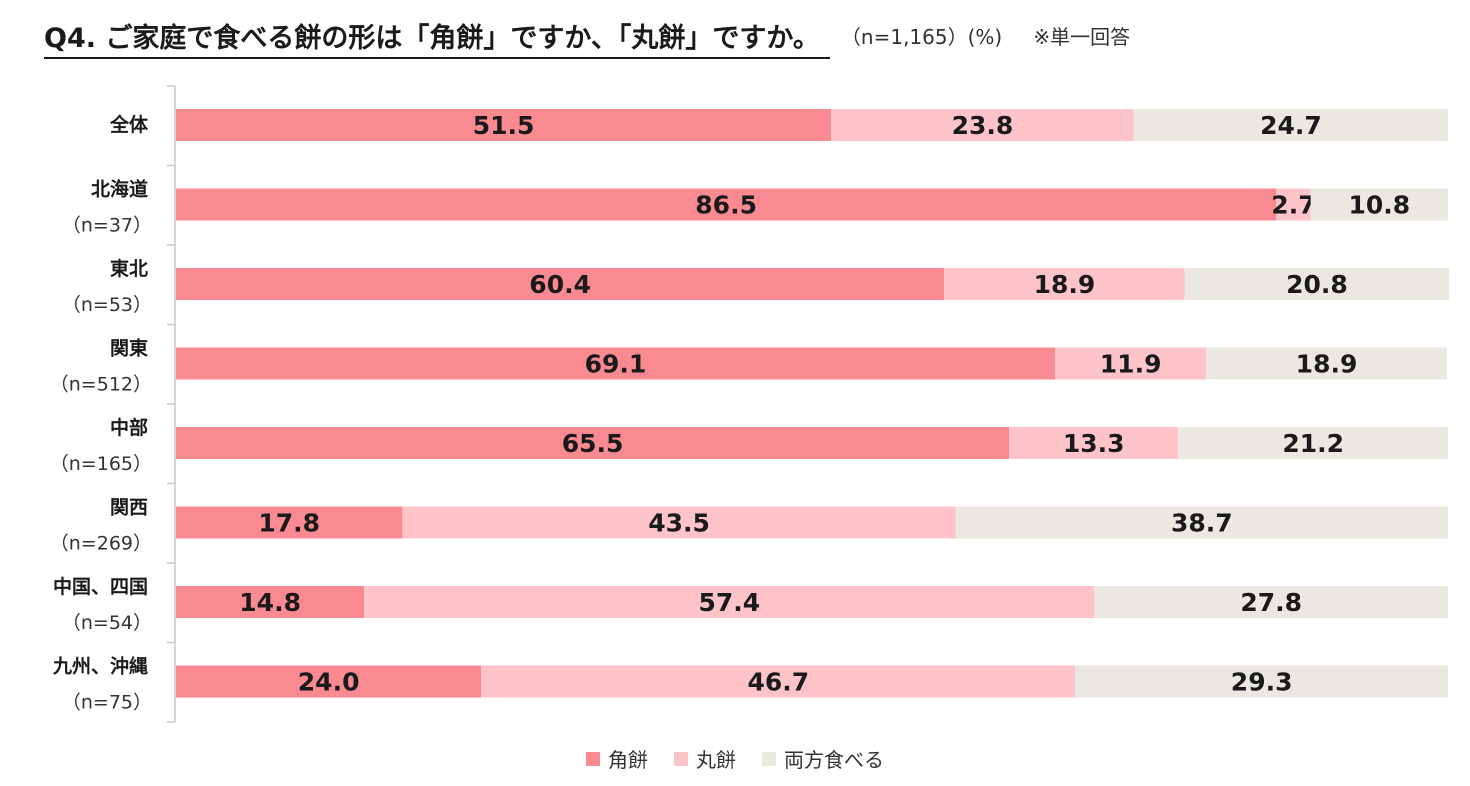 Image resolution: width=1470 pixels, height=786 pixels. Describe the element at coordinates (129, 427) in the screenshot. I see `category-label: 中部` at that location.